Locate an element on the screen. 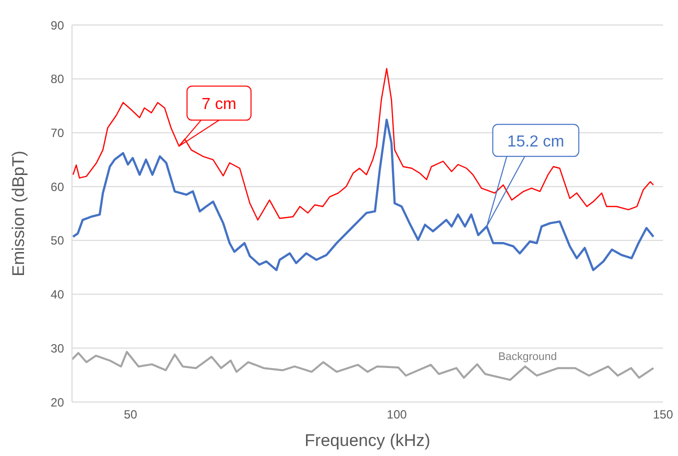 This screenshot has width=678, height=456. x-axis-title: Frequency (kHz) is located at coordinates (367, 440).